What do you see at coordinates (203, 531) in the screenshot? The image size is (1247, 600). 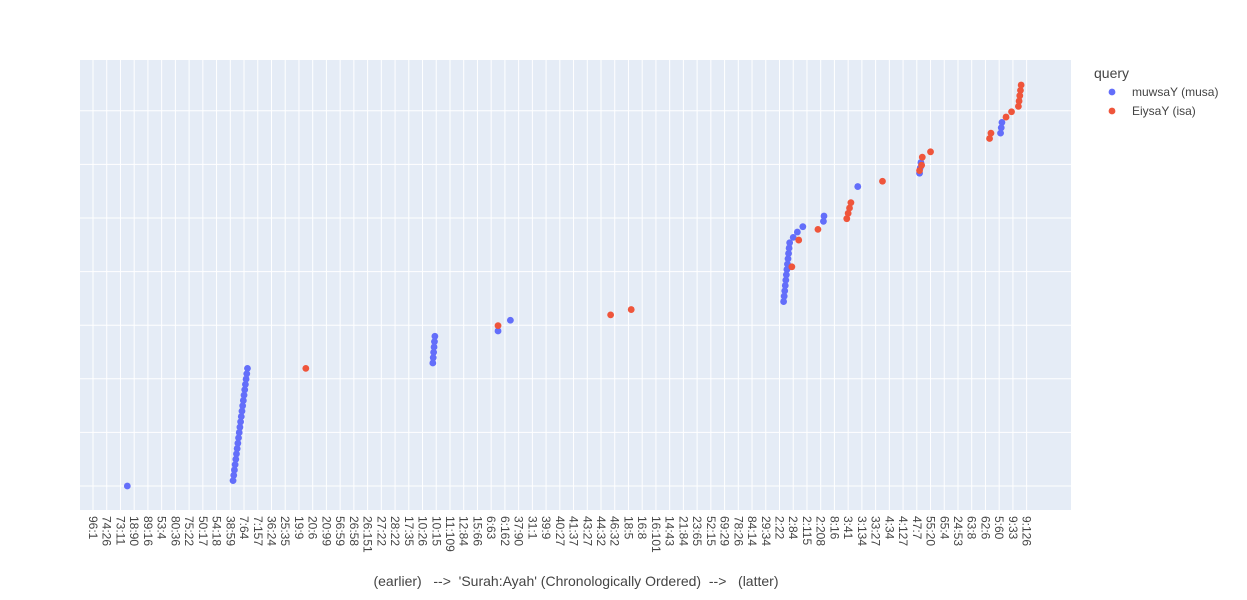 I see `x-tick-label: 50:17` at bounding box center [203, 531].